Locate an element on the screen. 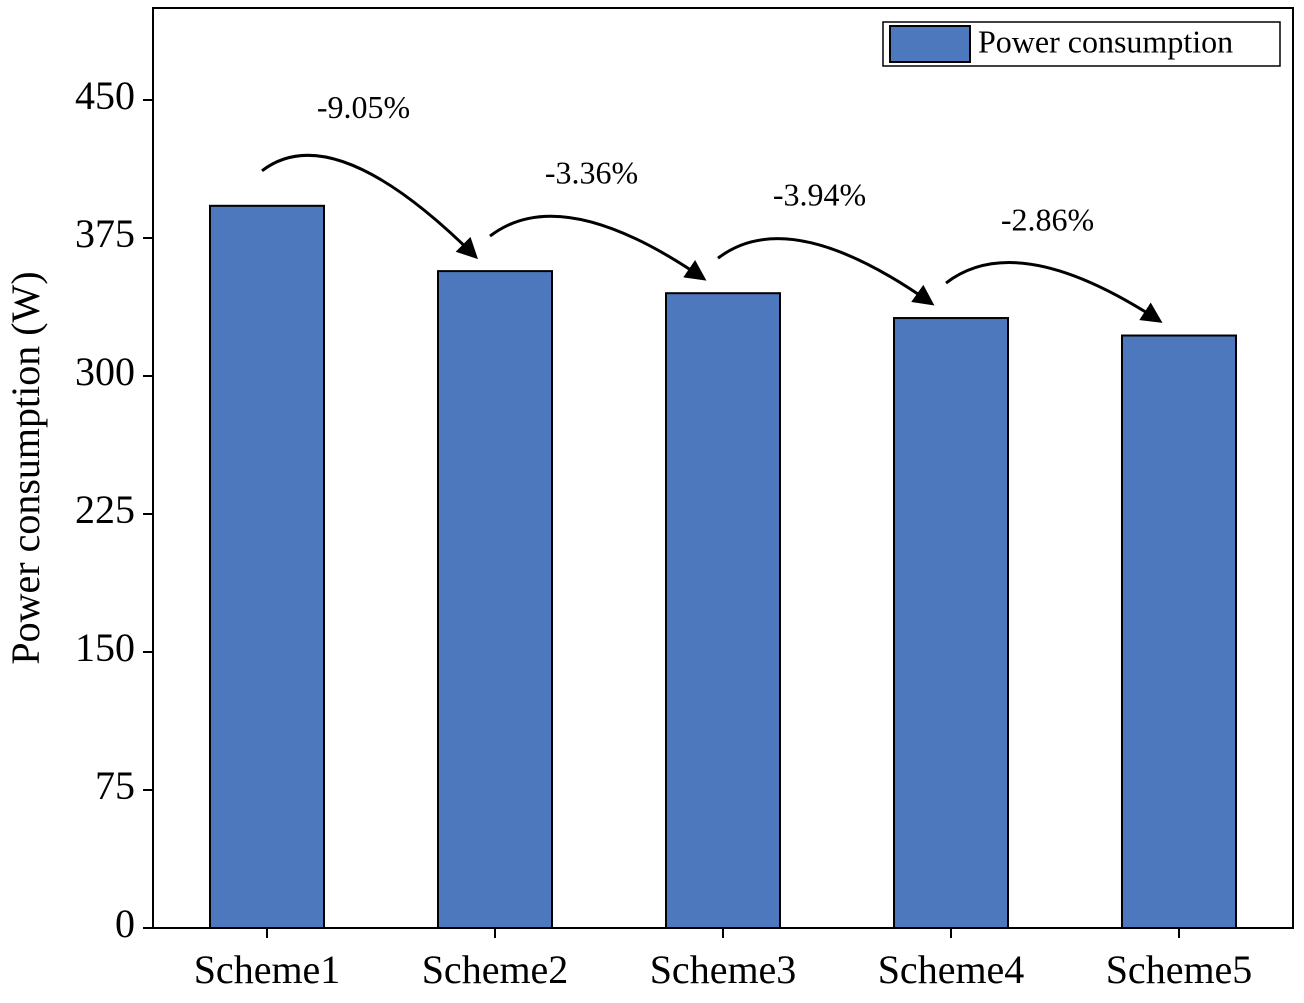  x-tick-label: Scheme1 is located at coordinates (267, 969).